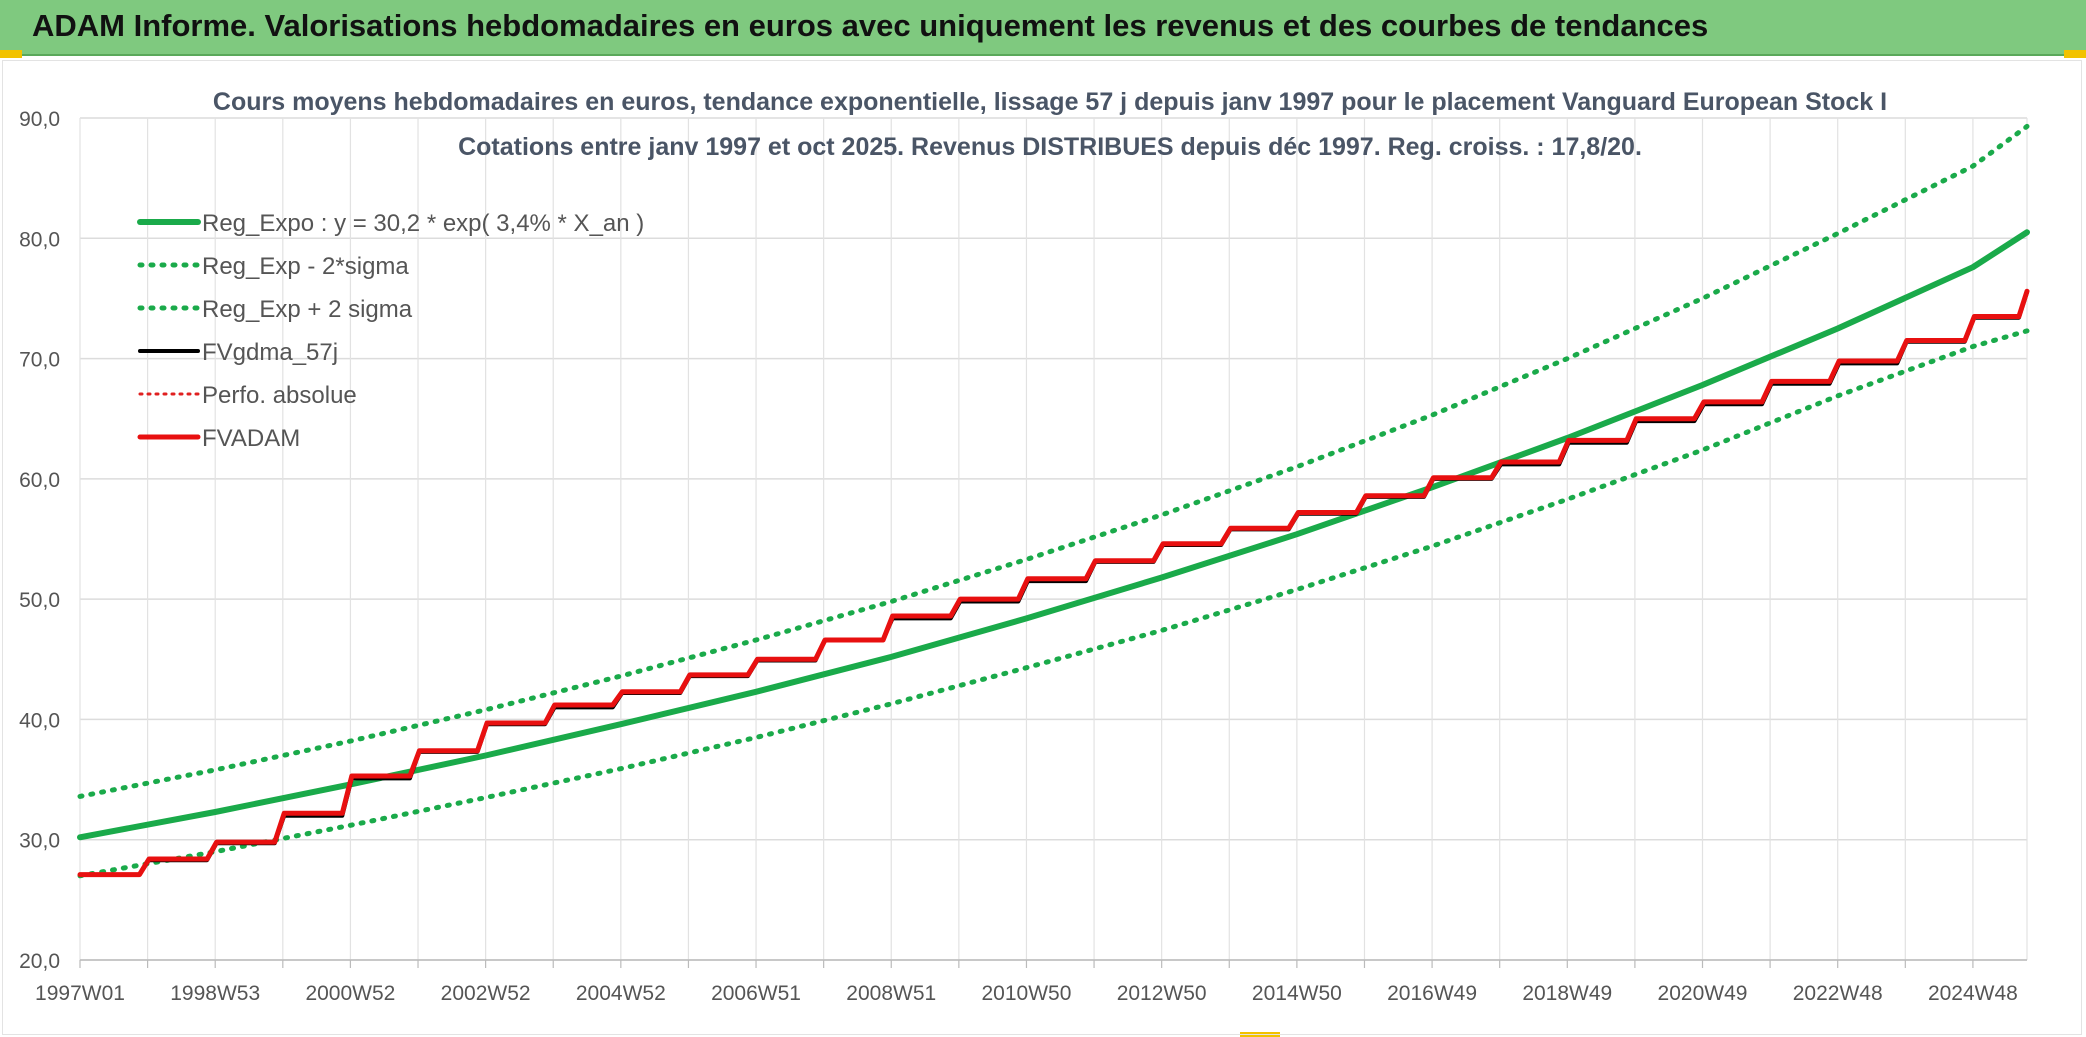 This screenshot has width=2086, height=1037. Describe the element at coordinates (251, 438) in the screenshot. I see `legend-label: FVADAM` at that location.